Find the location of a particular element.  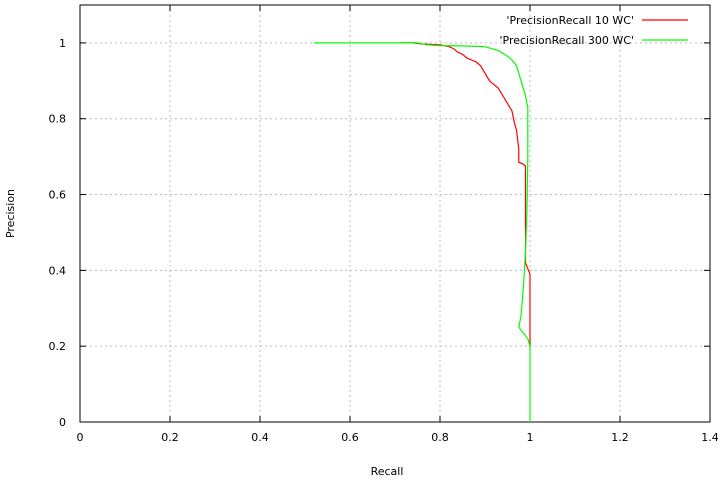

legend-label-1: 'PrecisionRecall 10 WC' is located at coordinates (571, 20).